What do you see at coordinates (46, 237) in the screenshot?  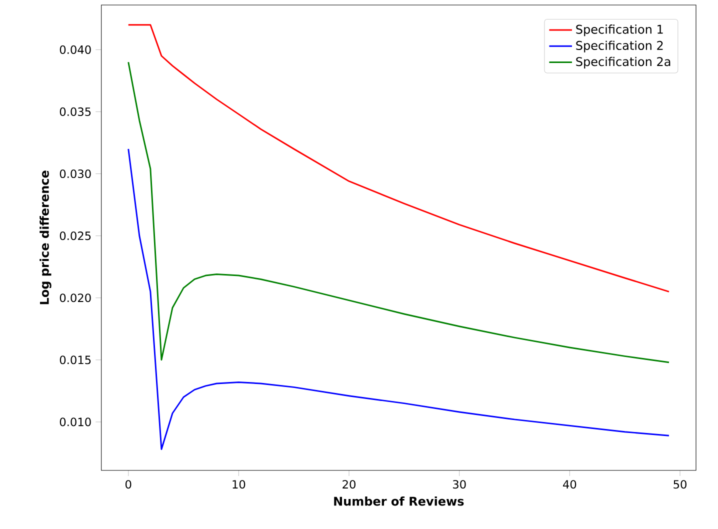 I see `y-axis-title: Log price difference` at bounding box center [46, 237].